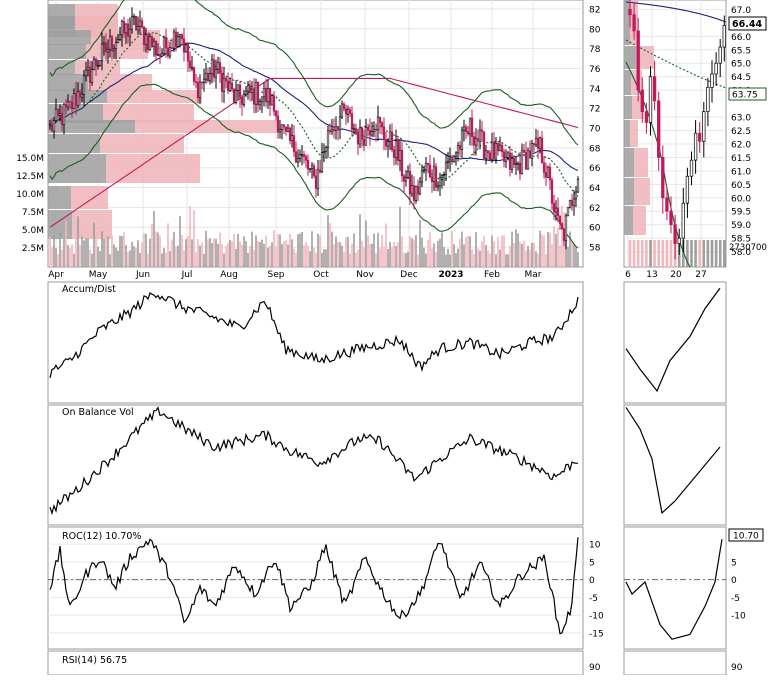 Image resolution: width=770 pixels, height=680 pixels. Describe the element at coordinates (741, 199) in the screenshot. I see `zoom-tick-label: 60.0` at that location.